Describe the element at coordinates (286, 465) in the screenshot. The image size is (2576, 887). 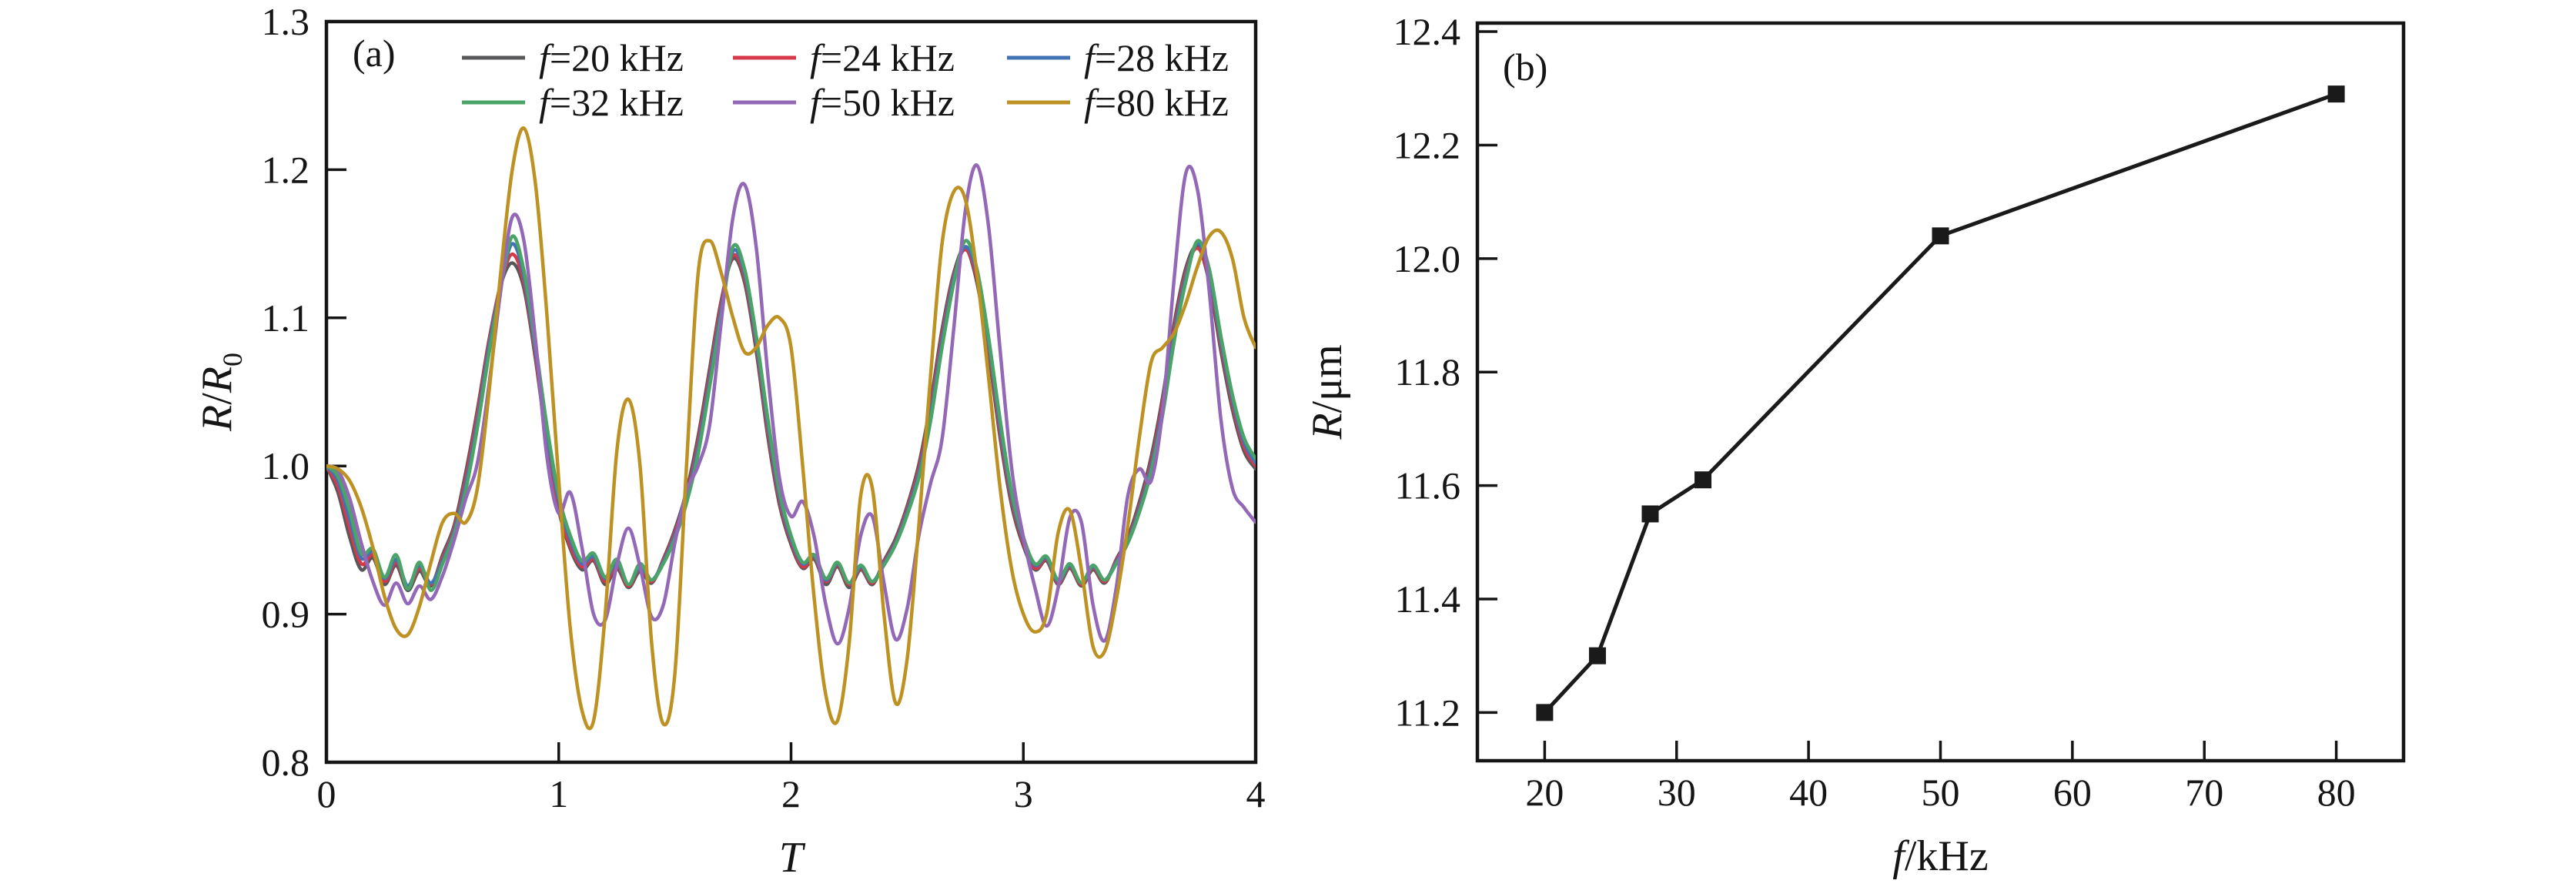
I see `panel-a-y-tick-label: 1.0` at that location.